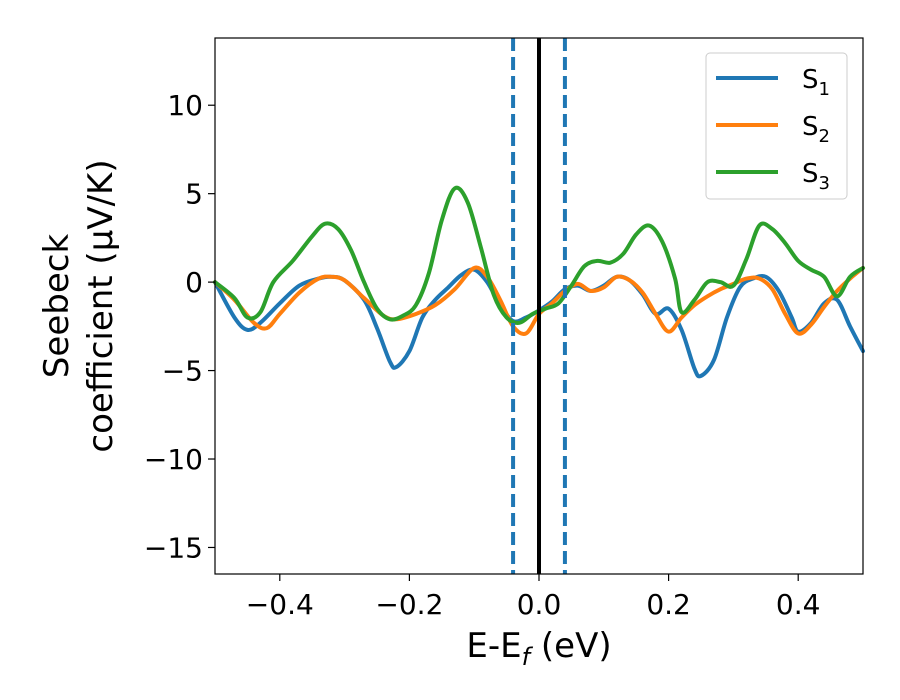  I want to click on legend: S1 S2 S3, so click(776, 126).